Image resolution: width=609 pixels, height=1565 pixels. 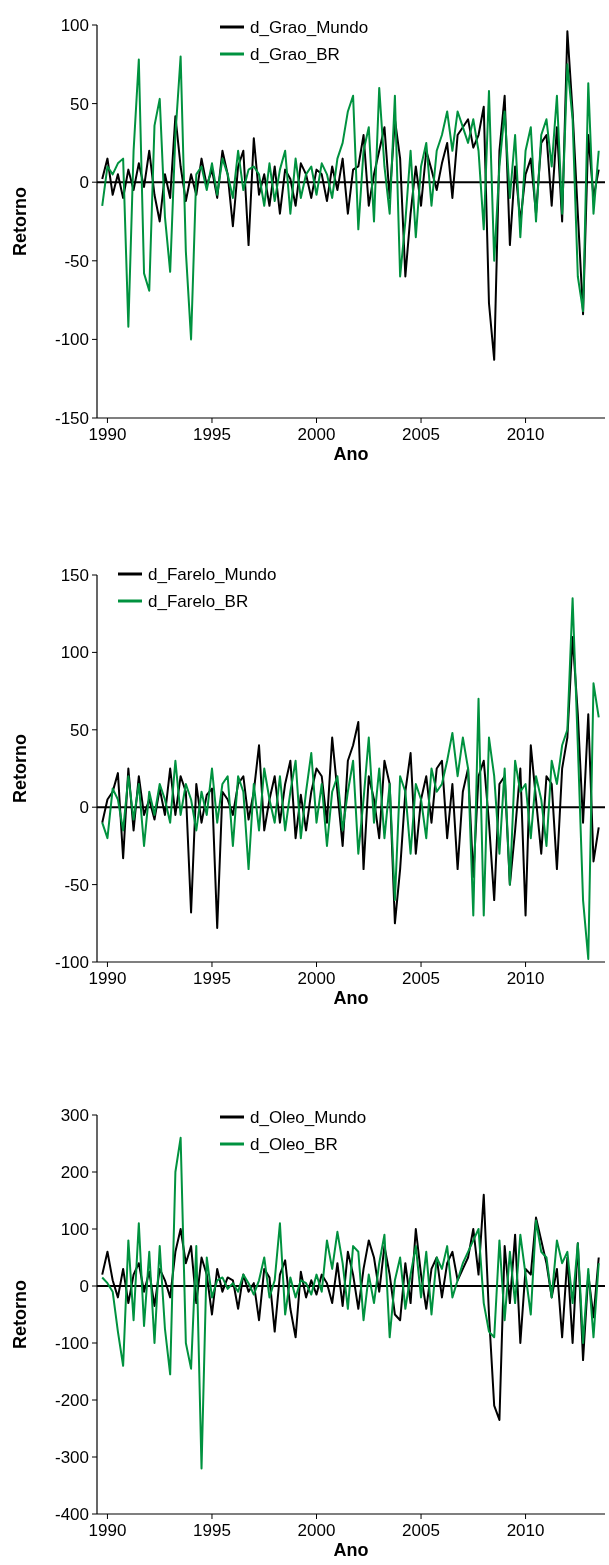 I want to click on legend-label: d_Oleo_BR, so click(x=294, y=1144).